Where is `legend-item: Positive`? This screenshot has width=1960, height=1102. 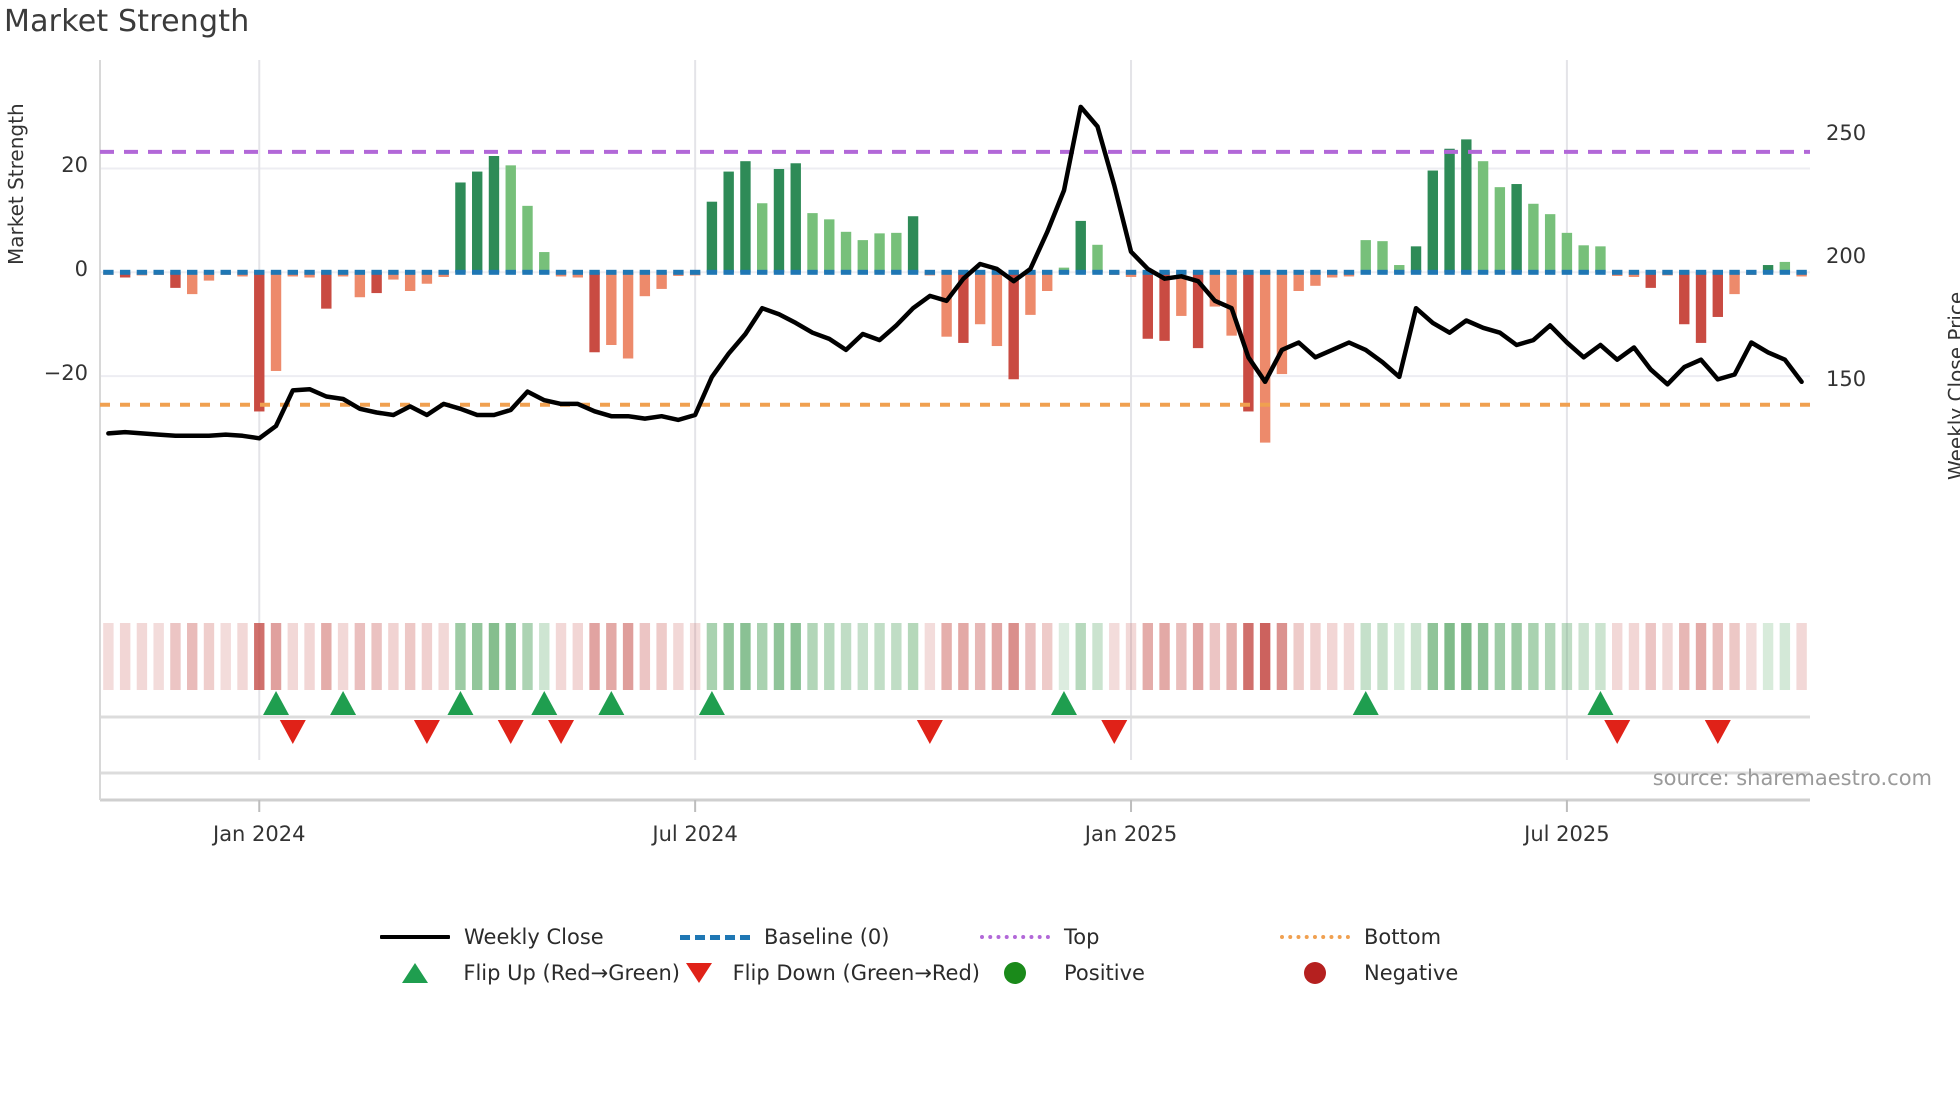 legend-item: Positive is located at coordinates (1130, 973).